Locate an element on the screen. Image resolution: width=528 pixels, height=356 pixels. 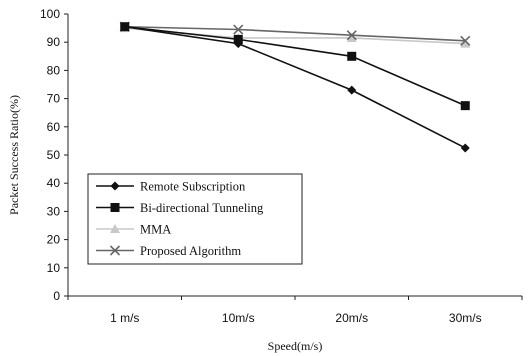
y-tick-label: 30 is located at coordinates (54, 211).